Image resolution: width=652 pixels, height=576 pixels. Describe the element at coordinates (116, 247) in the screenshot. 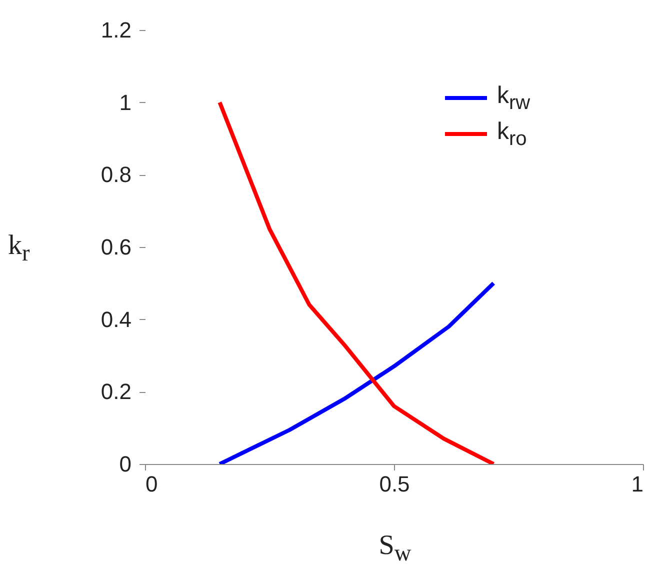

I see `y-tick-label: 0.6` at that location.